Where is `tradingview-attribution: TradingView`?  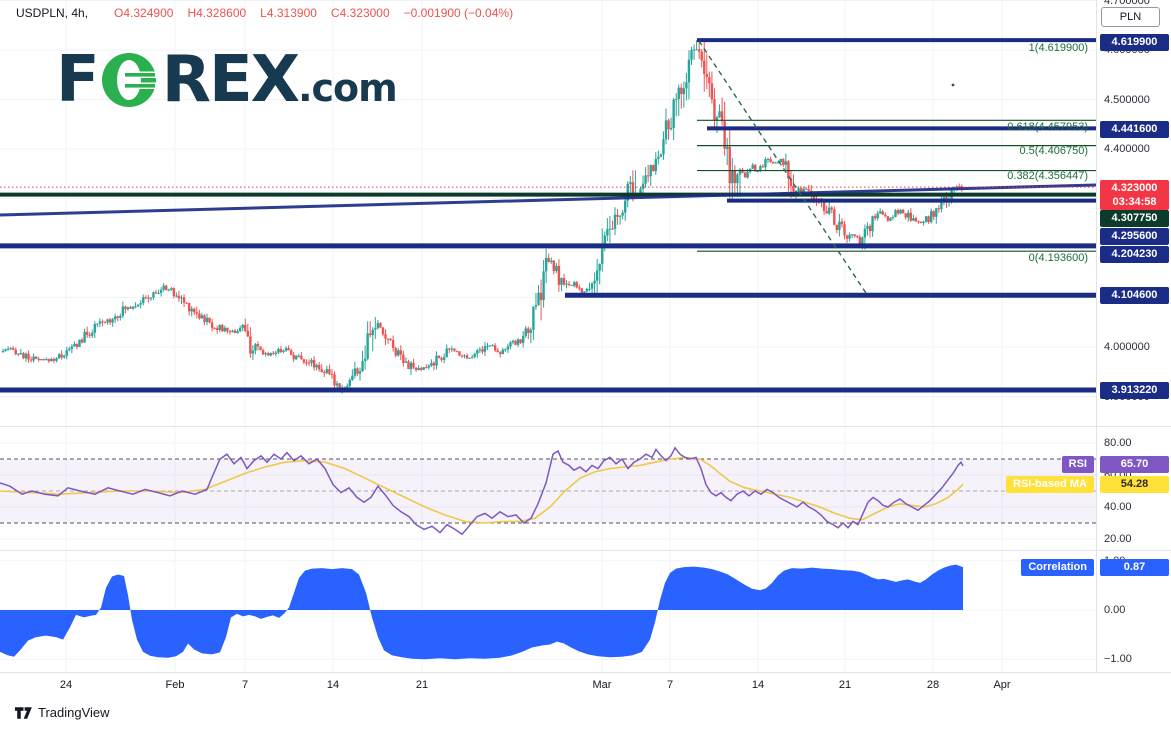 tradingview-attribution: TradingView is located at coordinates (62, 712).